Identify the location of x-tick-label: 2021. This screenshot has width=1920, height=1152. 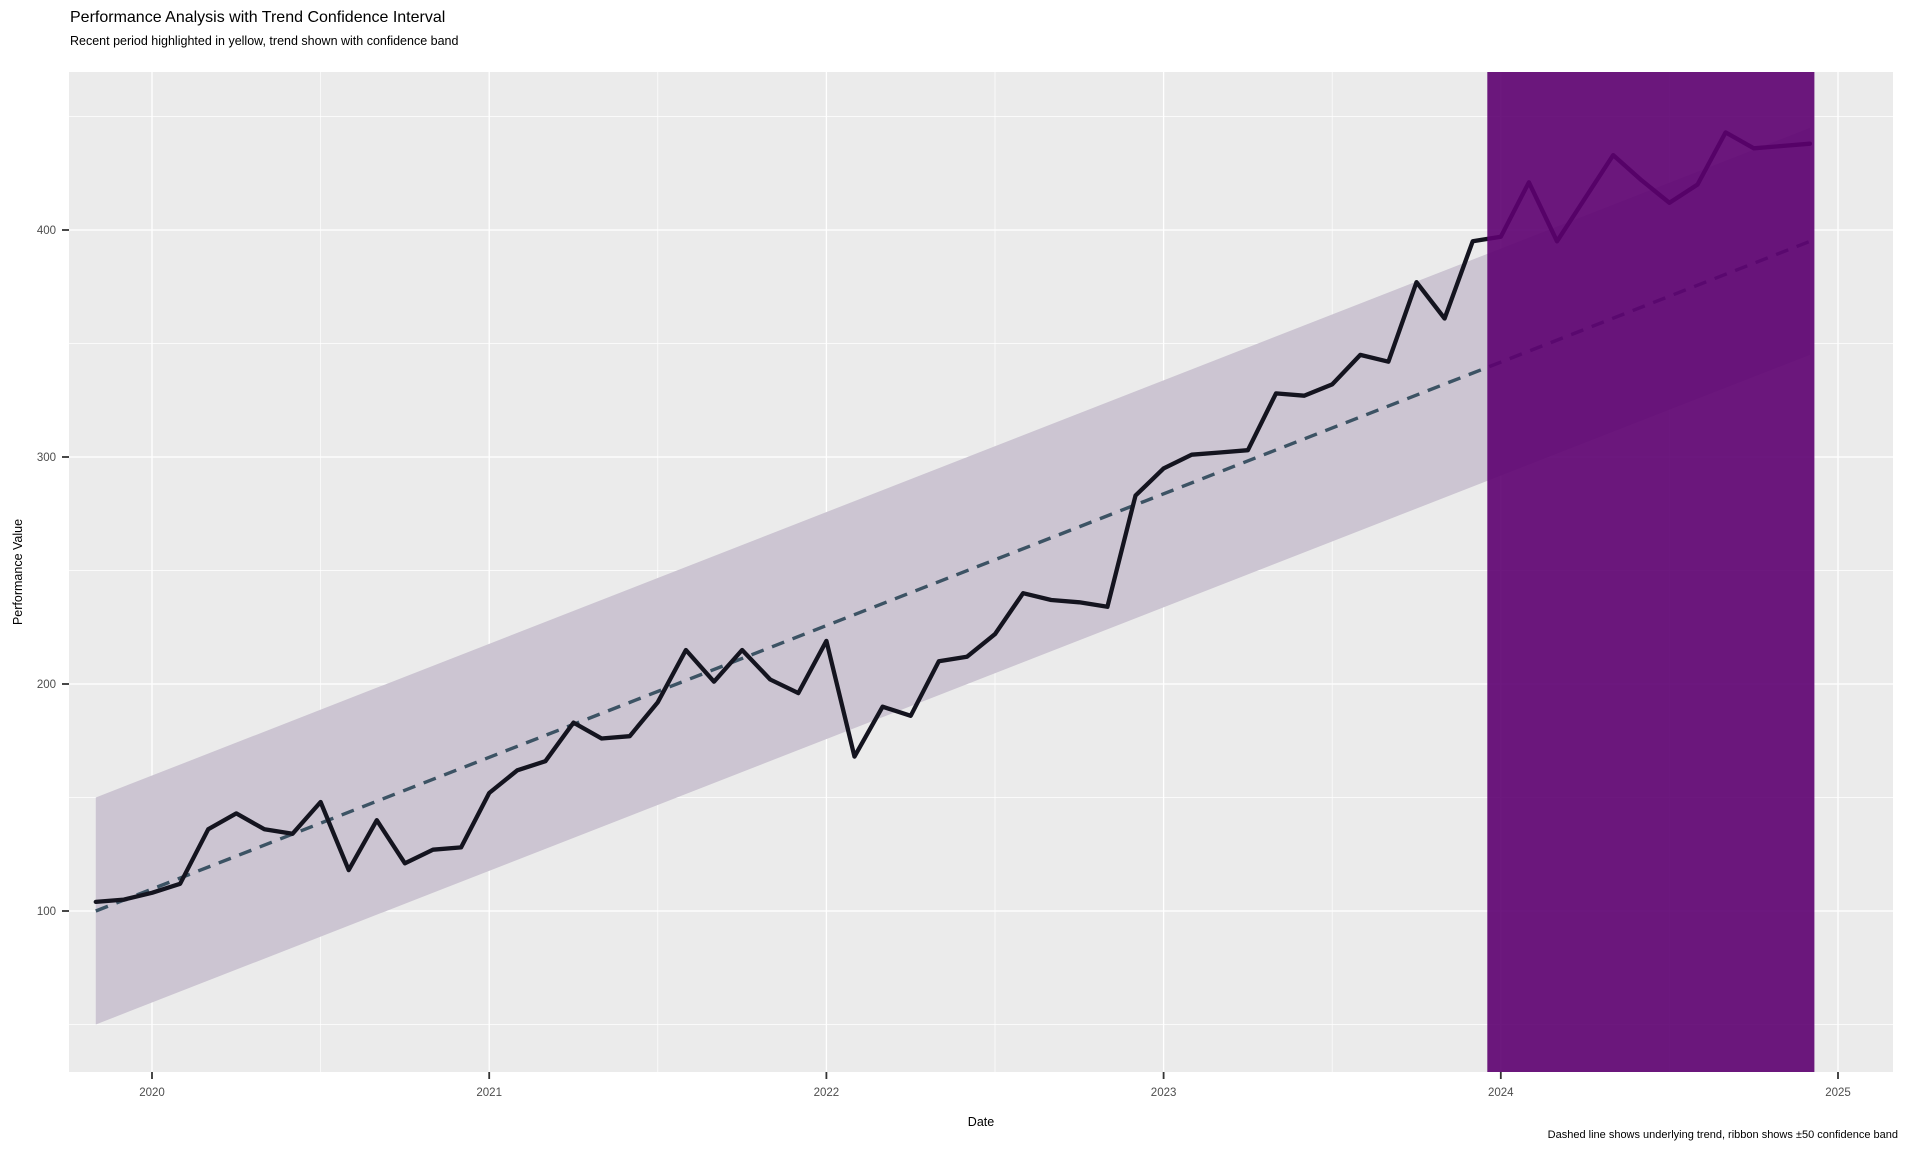
(489, 1093).